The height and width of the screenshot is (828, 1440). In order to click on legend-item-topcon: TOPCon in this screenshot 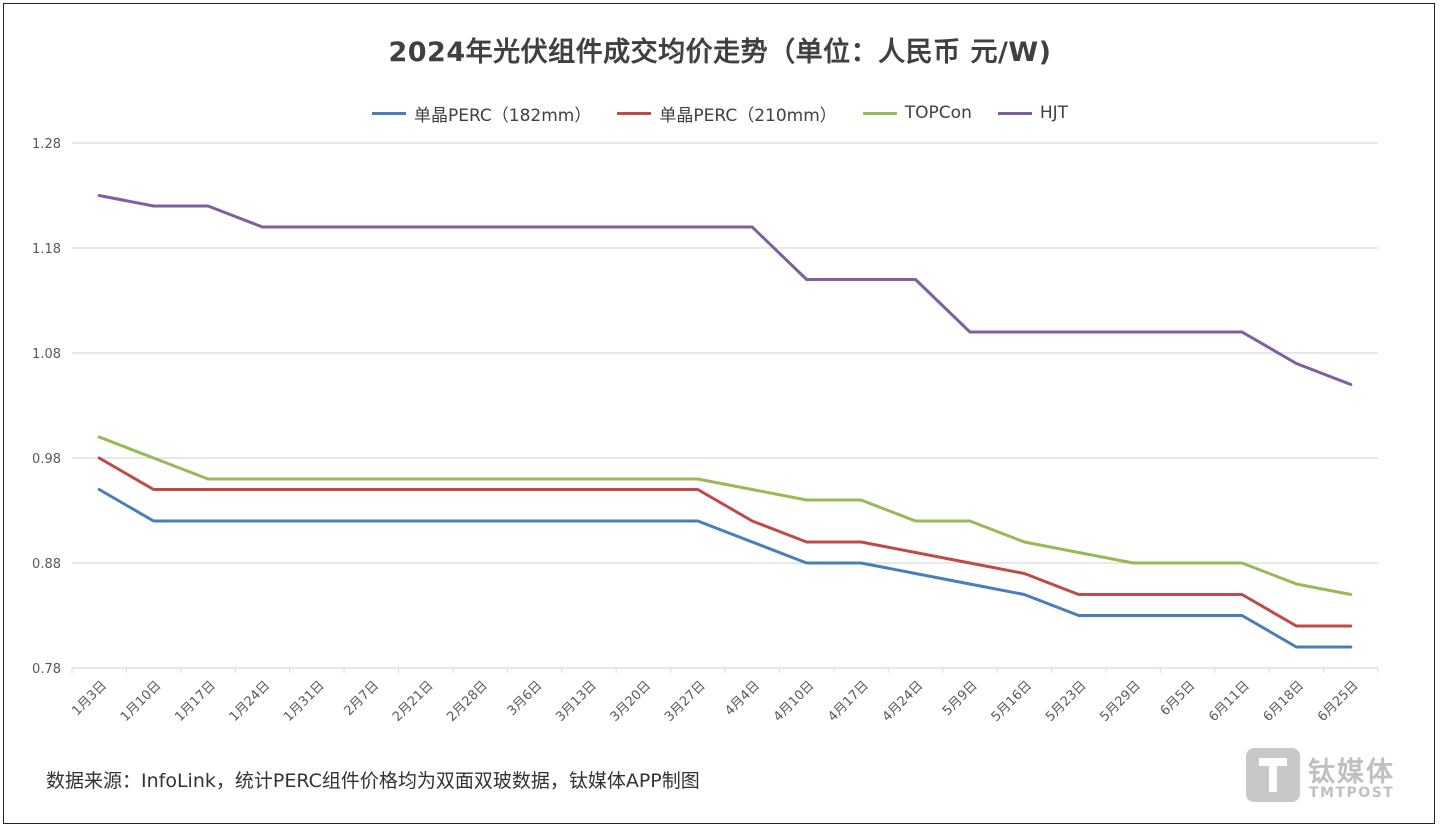, I will do `click(917, 113)`.